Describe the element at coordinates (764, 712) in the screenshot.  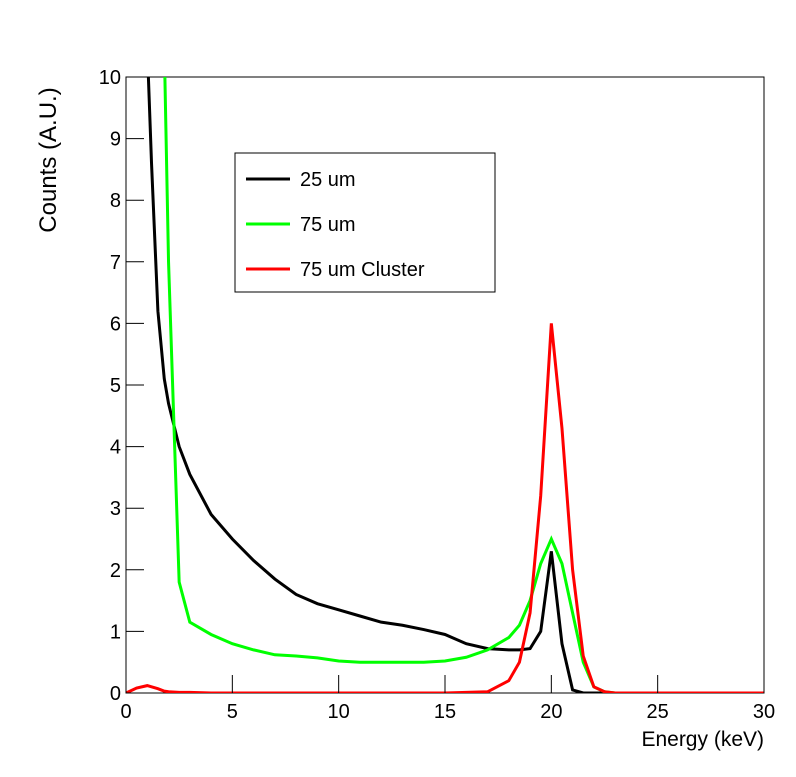
I see `x-tick-label: 30` at that location.